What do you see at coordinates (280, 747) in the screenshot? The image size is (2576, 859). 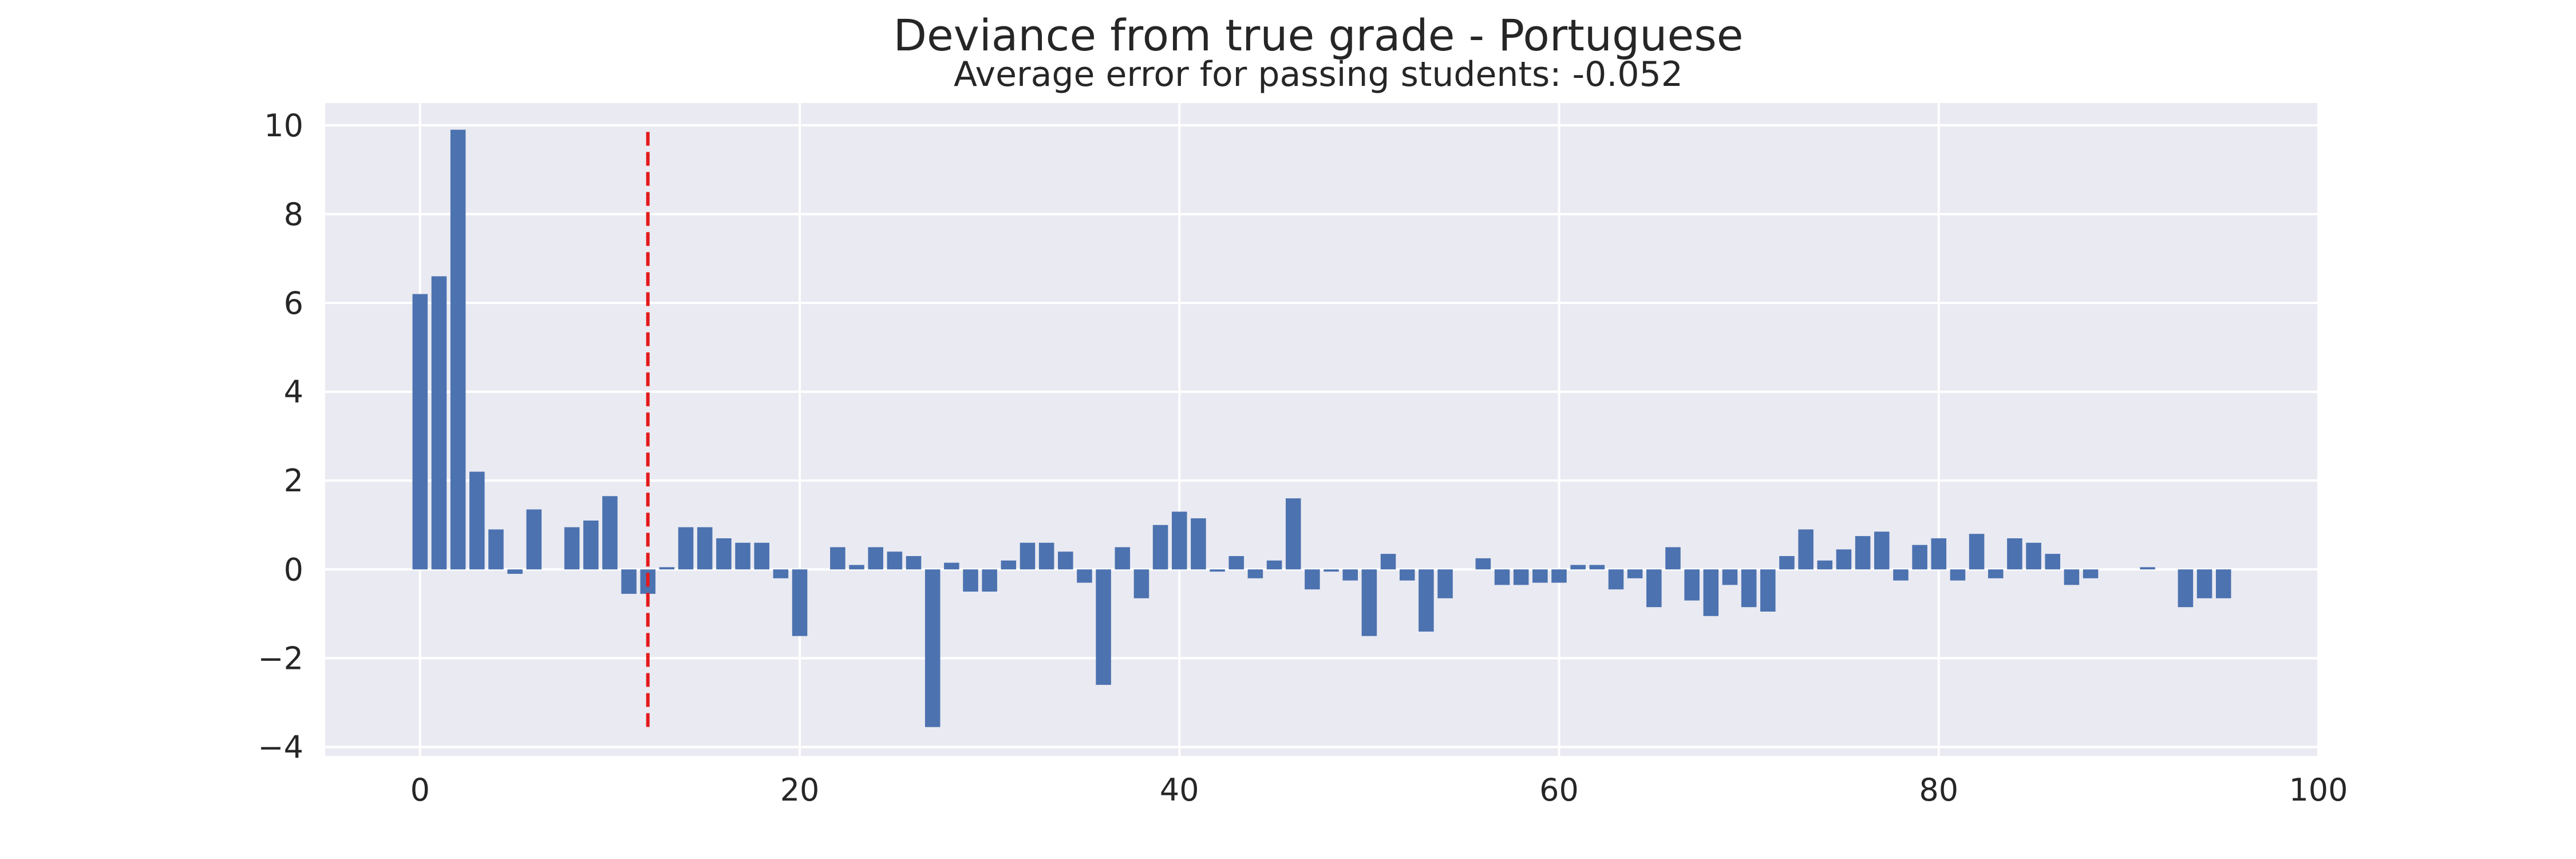 I see `y-tick-label: −4` at bounding box center [280, 747].